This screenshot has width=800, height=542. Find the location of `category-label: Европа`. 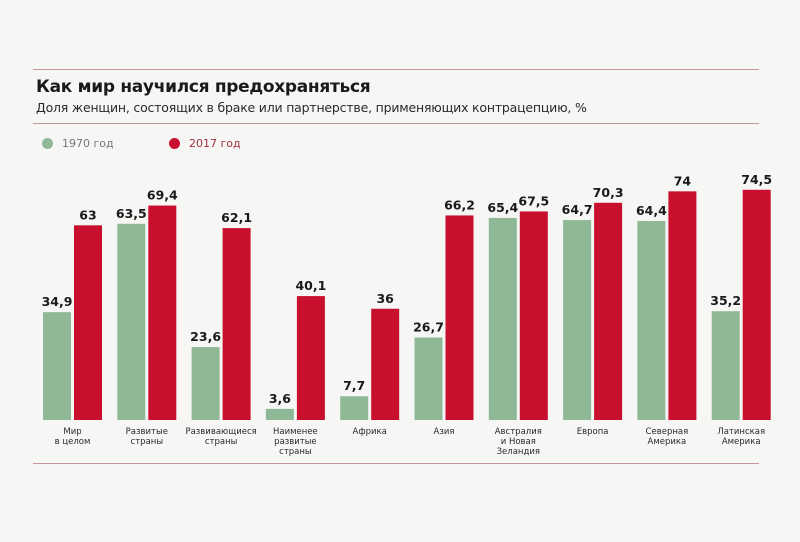

category-label: Европа is located at coordinates (593, 432).